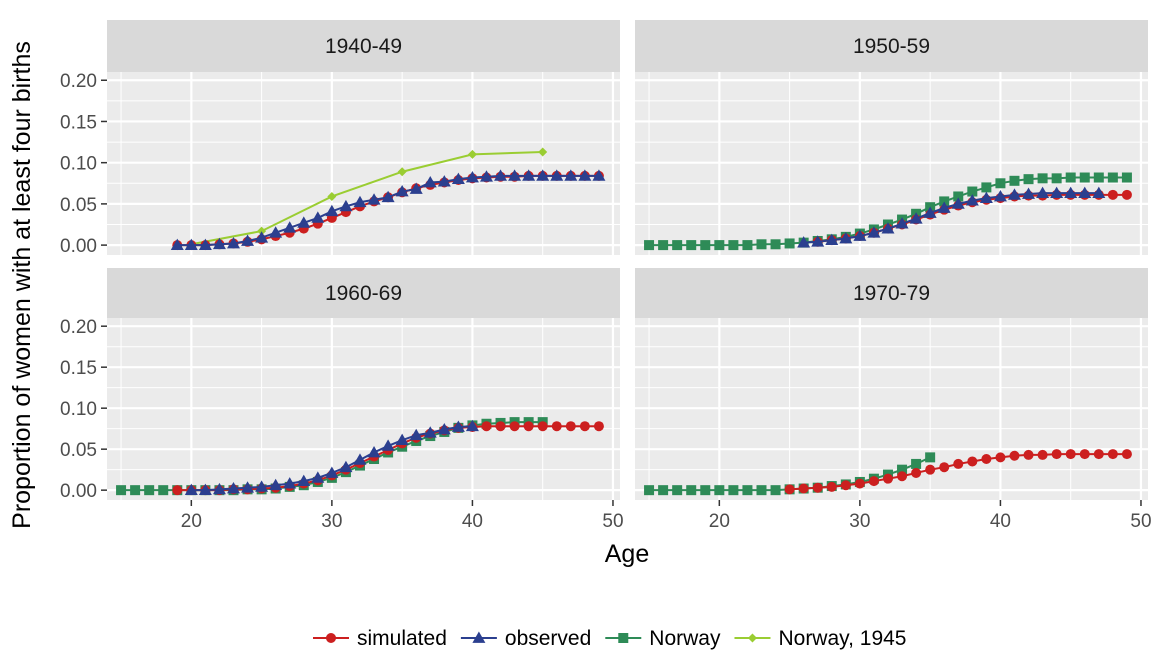 This screenshot has height=653, width=1152. Describe the element at coordinates (891, 293) in the screenshot. I see `panel-title: 1970-79` at that location.